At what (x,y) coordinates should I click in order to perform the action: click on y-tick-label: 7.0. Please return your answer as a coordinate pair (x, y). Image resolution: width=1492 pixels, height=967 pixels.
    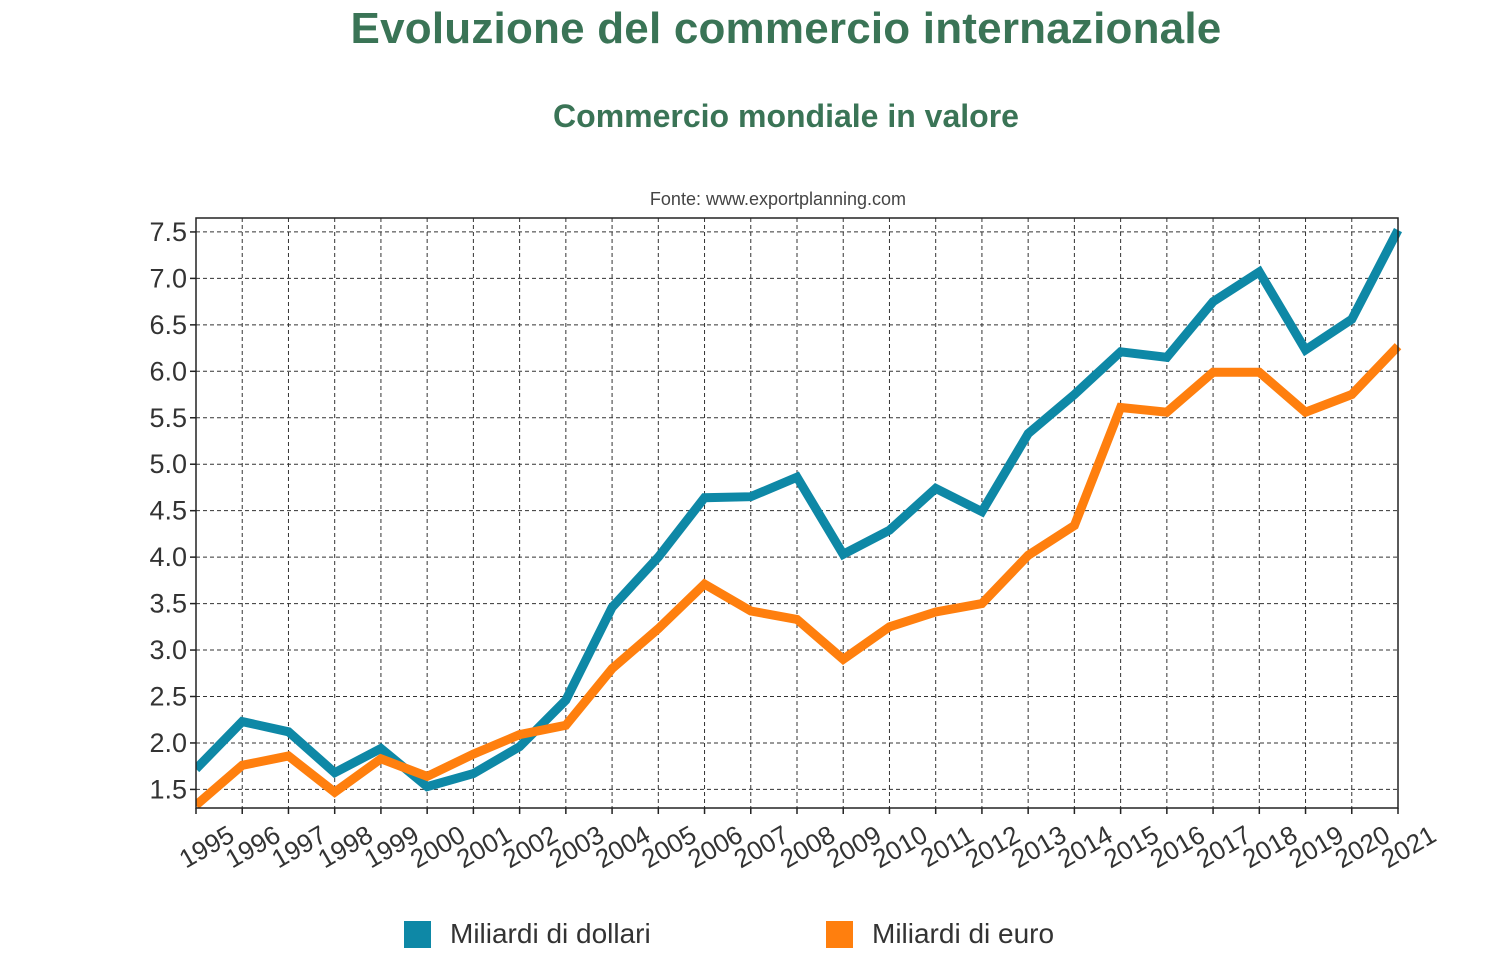
    Looking at the image, I should click on (168, 278).